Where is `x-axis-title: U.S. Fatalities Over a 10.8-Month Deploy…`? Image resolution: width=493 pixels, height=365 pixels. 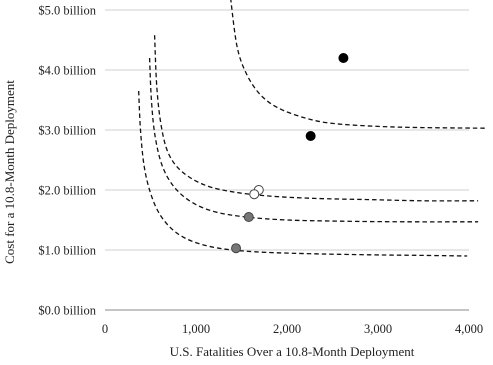 x-axis-title: U.S. Fatalities Over a 10.8-Month Deploy… is located at coordinates (292, 351).